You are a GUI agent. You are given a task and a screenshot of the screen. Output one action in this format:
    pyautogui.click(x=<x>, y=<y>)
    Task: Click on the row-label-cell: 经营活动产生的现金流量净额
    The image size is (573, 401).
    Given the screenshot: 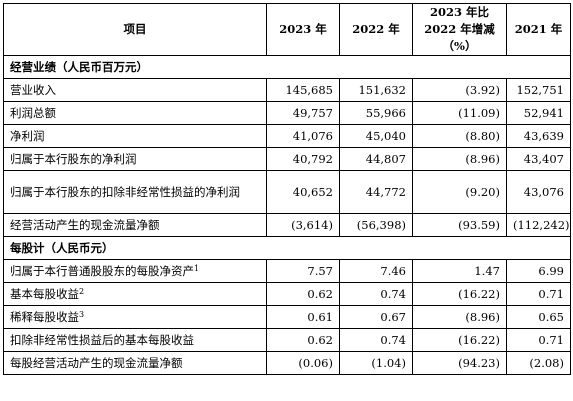 What is the action you would take?
    pyautogui.click(x=135, y=225)
    